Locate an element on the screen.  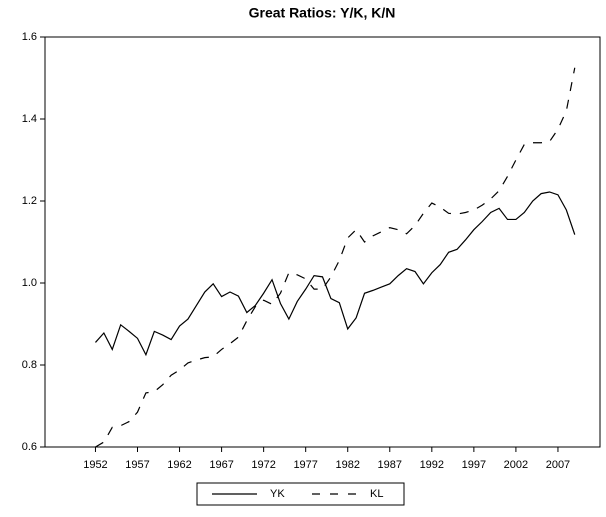
y-tick-label: 1.2 is located at coordinates (29, 201).